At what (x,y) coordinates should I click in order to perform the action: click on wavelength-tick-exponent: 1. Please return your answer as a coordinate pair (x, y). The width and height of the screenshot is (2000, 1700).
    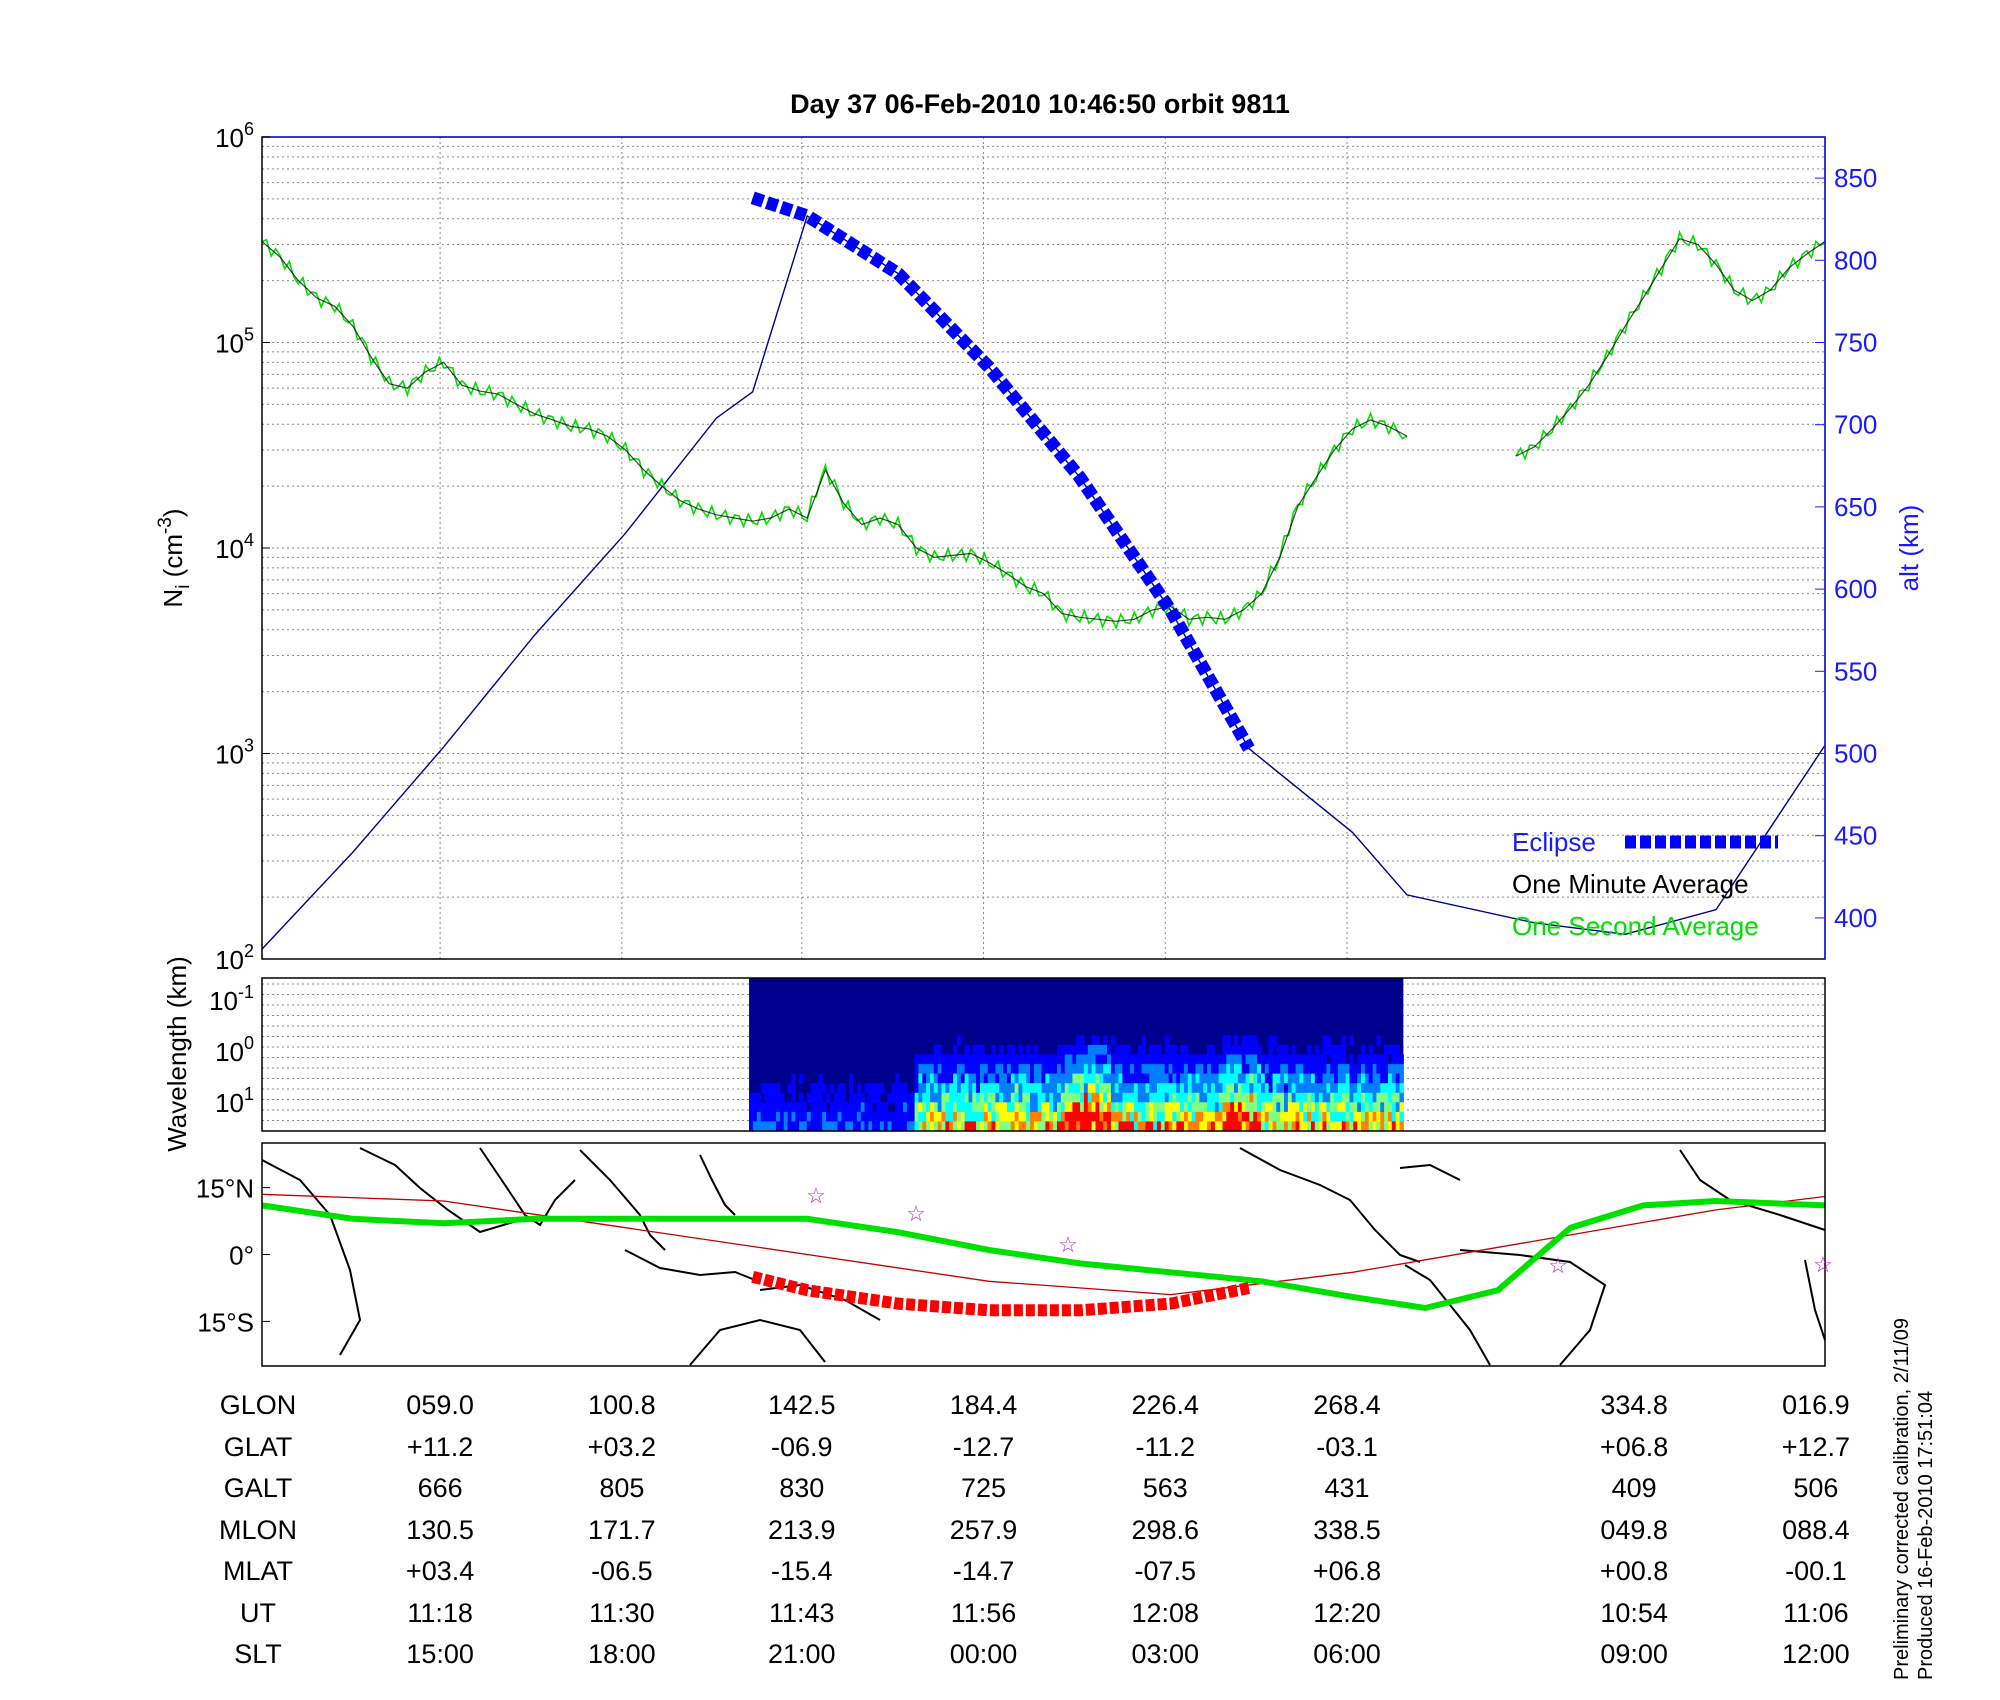
    Looking at the image, I should click on (249, 1094).